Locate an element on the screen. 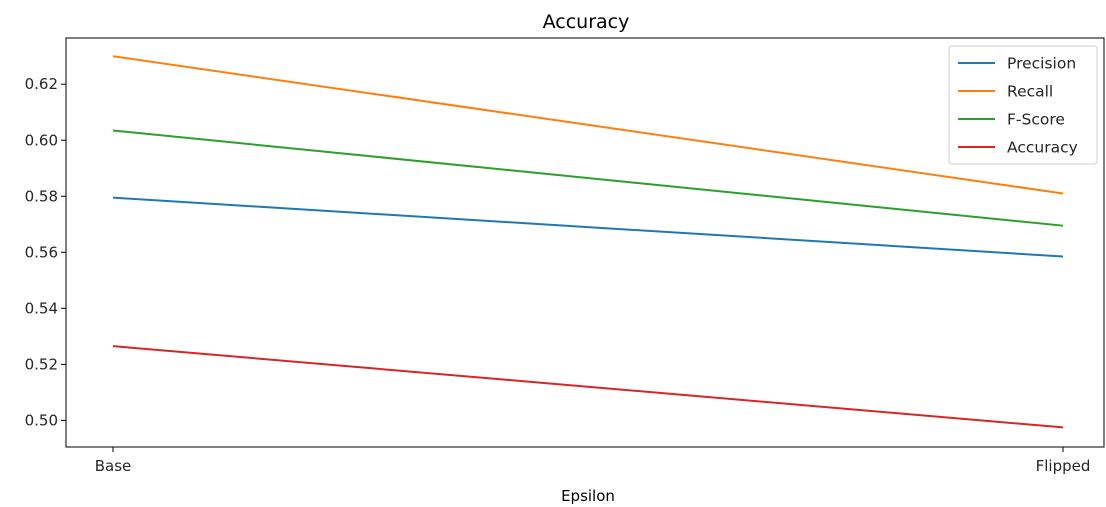 This screenshot has width=1106, height=507. chart-title: Accuracy is located at coordinates (586, 22).